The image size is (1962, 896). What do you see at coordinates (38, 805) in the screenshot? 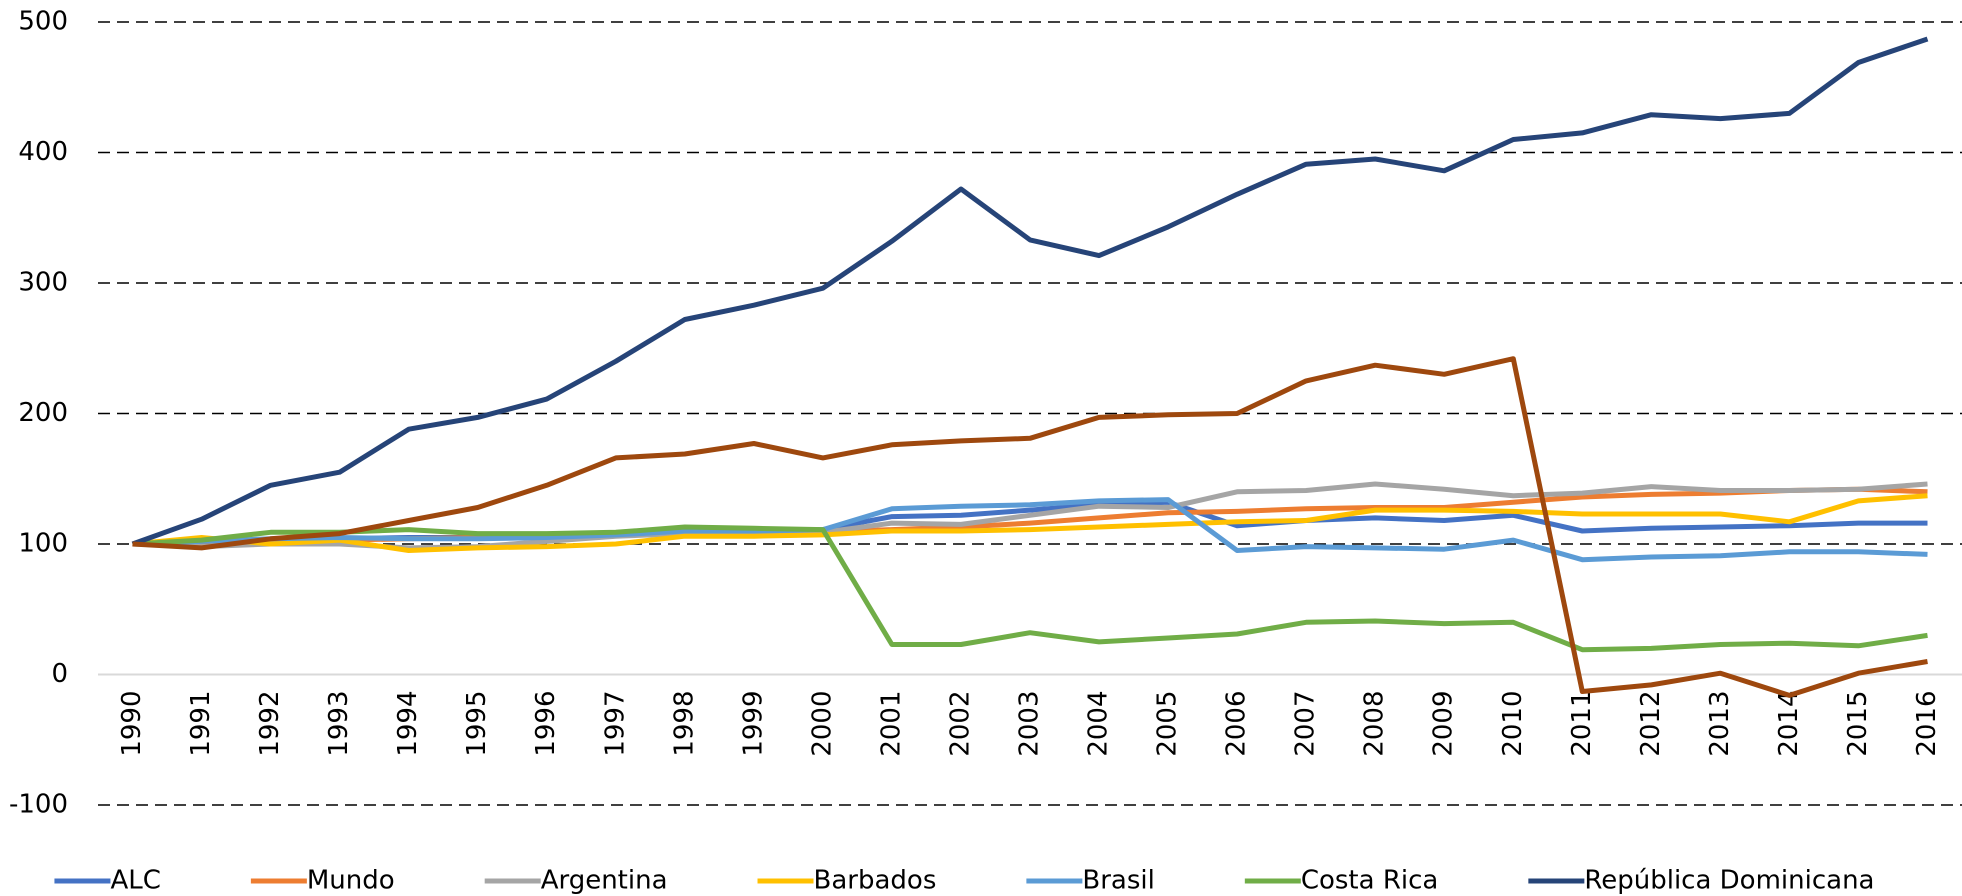
I see `y-tick-label: -100` at bounding box center [38, 805].